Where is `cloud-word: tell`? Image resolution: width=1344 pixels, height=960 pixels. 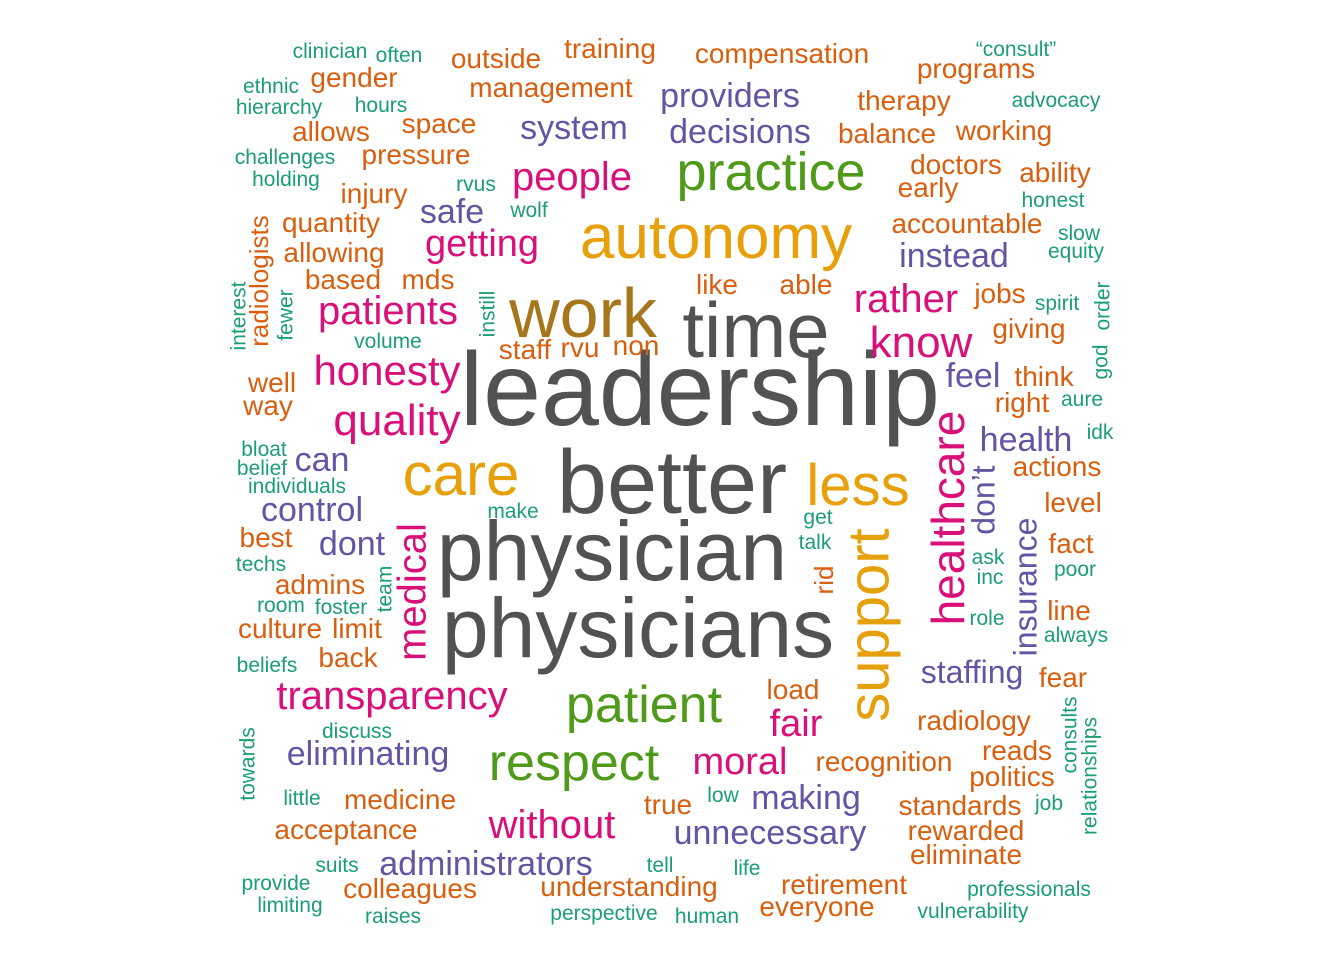
cloud-word: tell is located at coordinates (660, 865).